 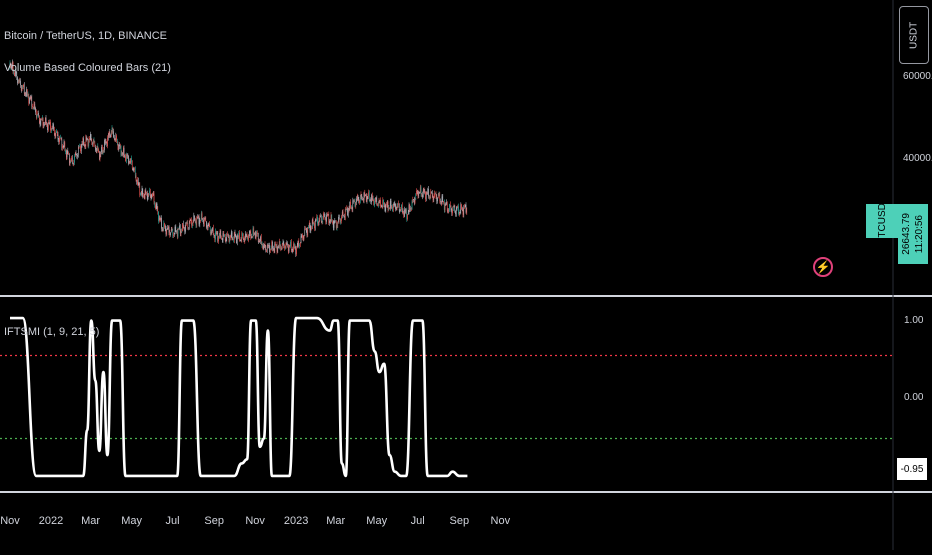 What do you see at coordinates (446, 397) in the screenshot?
I see `indicator-levels` at bounding box center [446, 397].